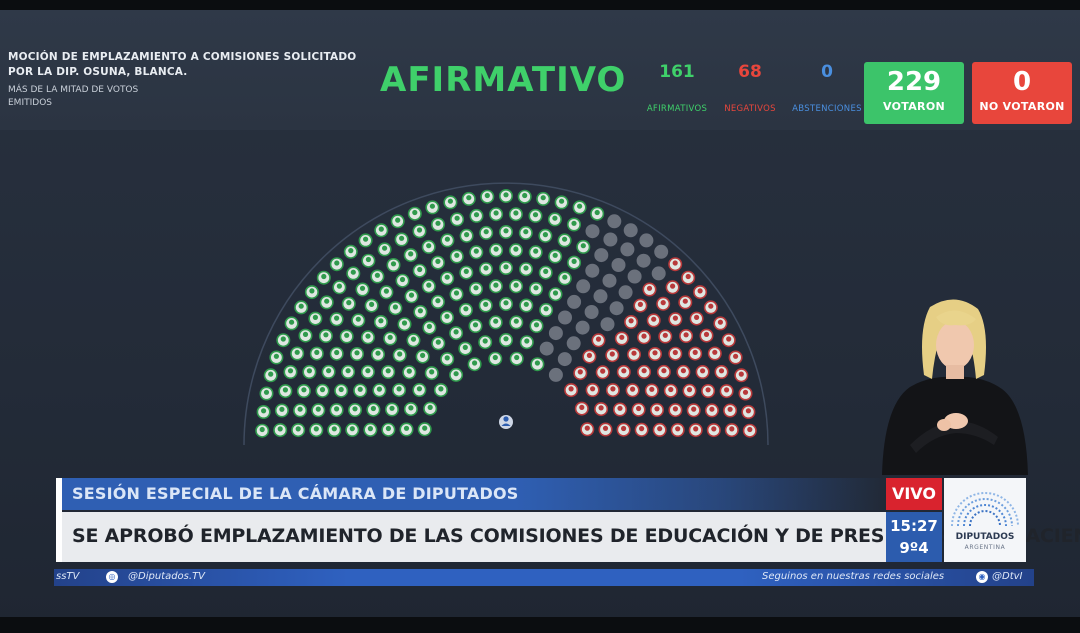  What do you see at coordinates (914, 82) in the screenshot?
I see `votaron-count: 229` at bounding box center [914, 82].